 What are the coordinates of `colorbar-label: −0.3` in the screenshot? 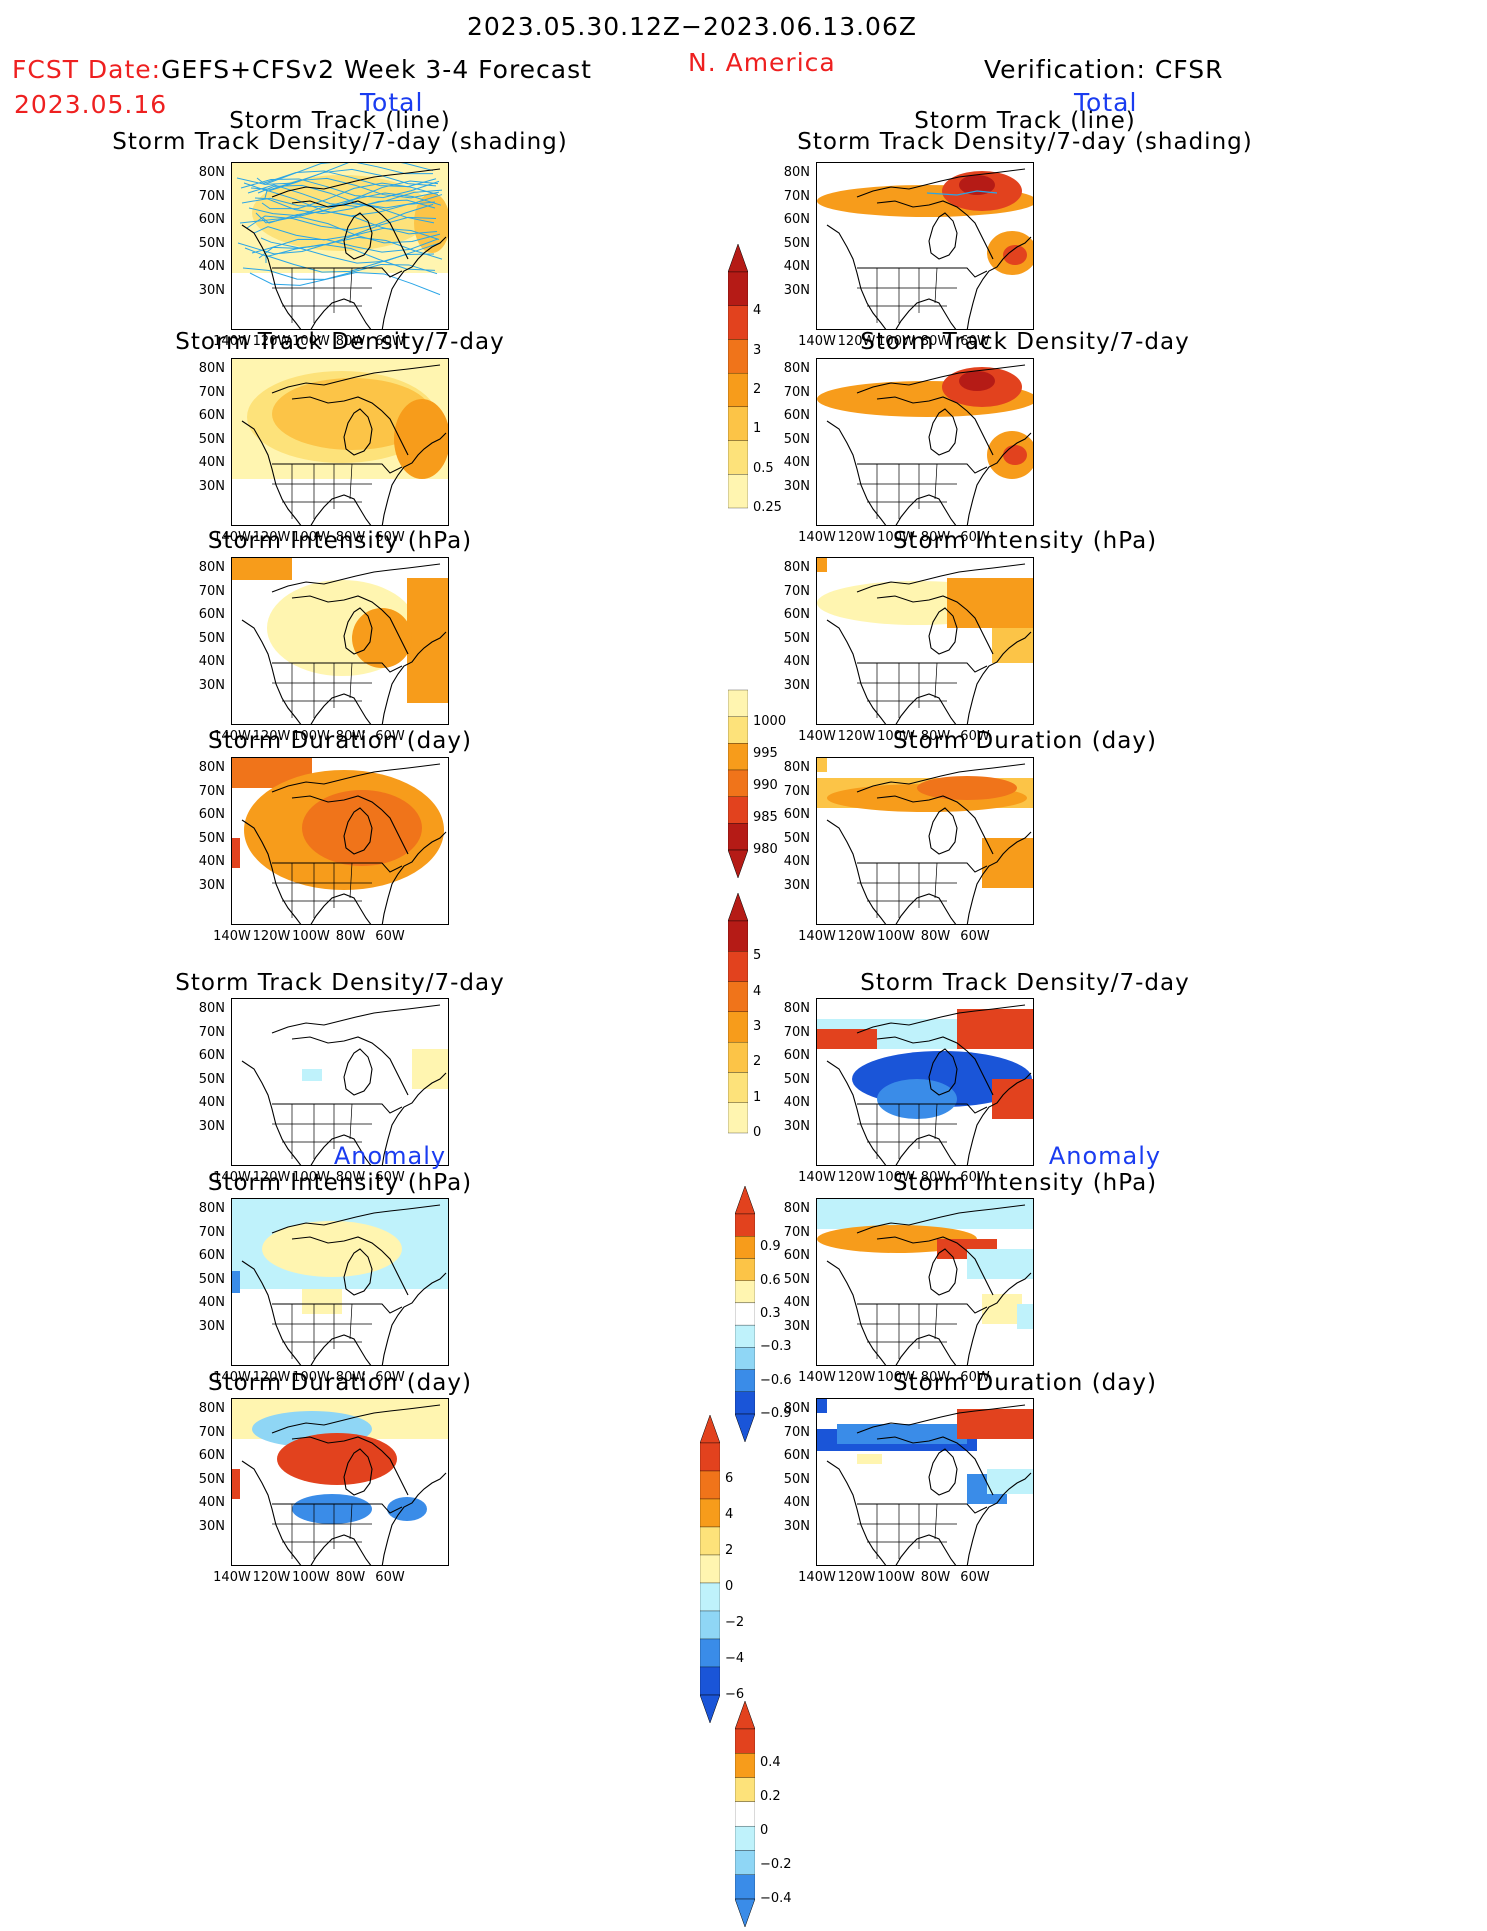 It's located at (776, 1347).